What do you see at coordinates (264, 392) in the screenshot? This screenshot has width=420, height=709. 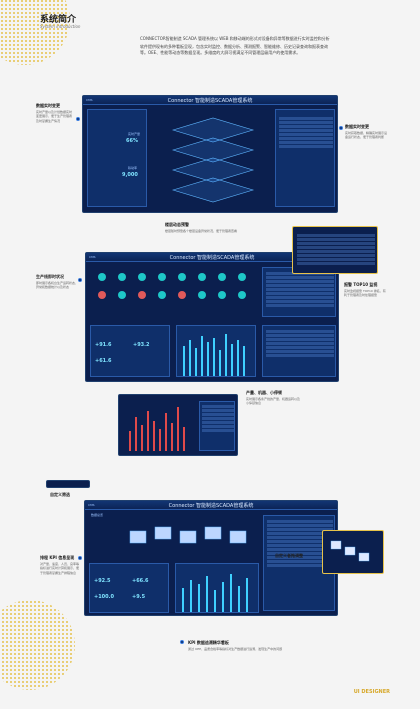 I see `annotation-6-title: 产量、机器、小停顿` at bounding box center [264, 392].